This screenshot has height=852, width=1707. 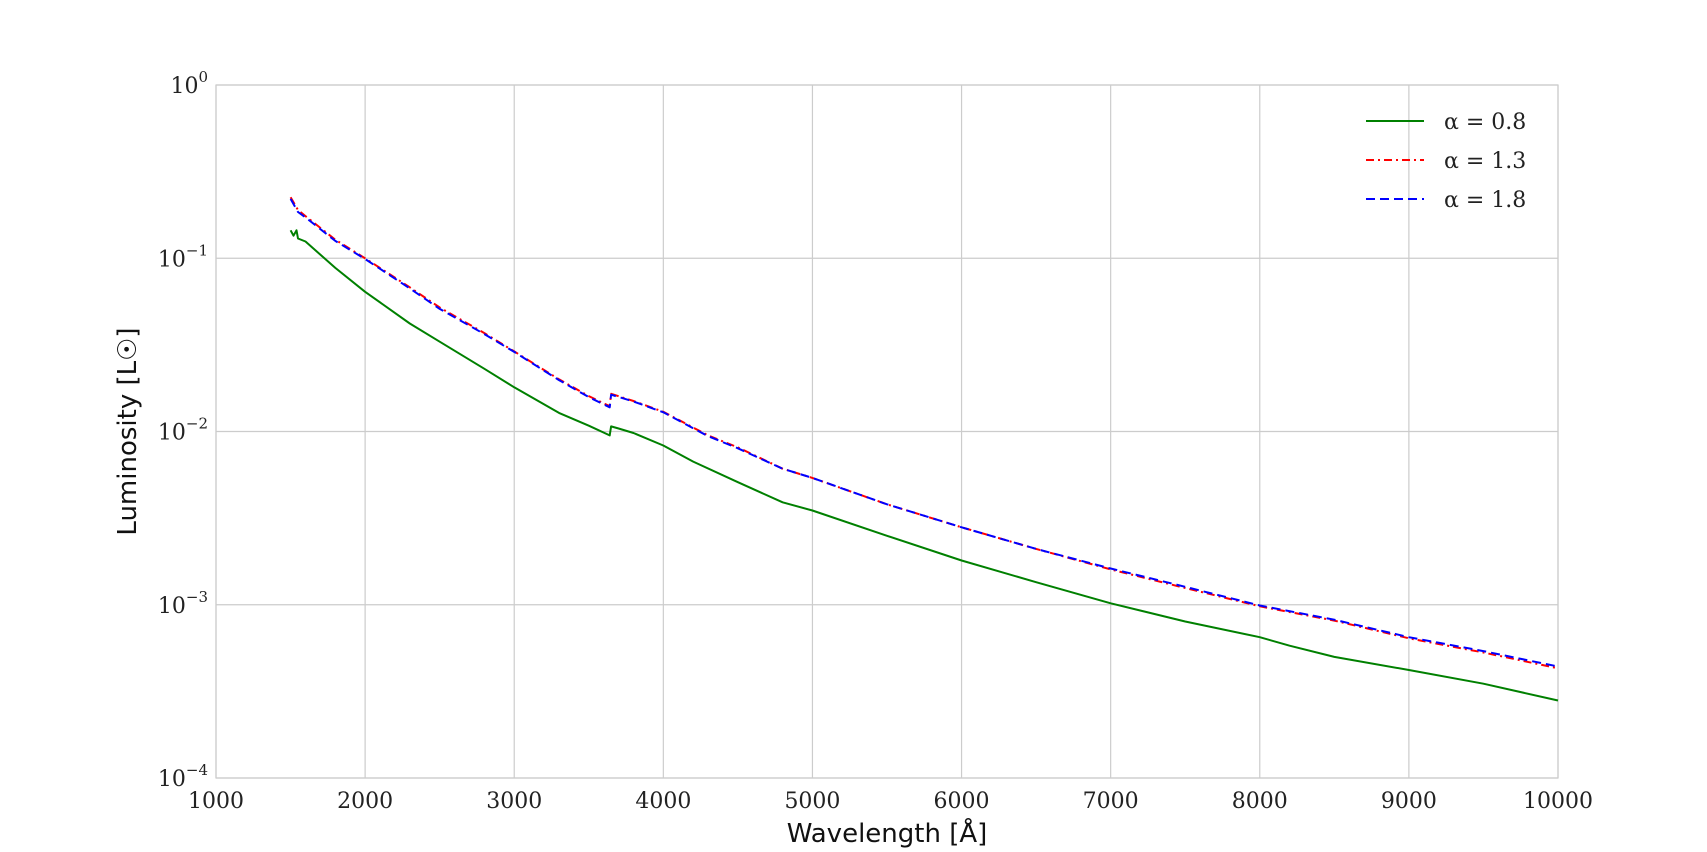 I want to click on x-tick-label: 7000, so click(x=1111, y=801).